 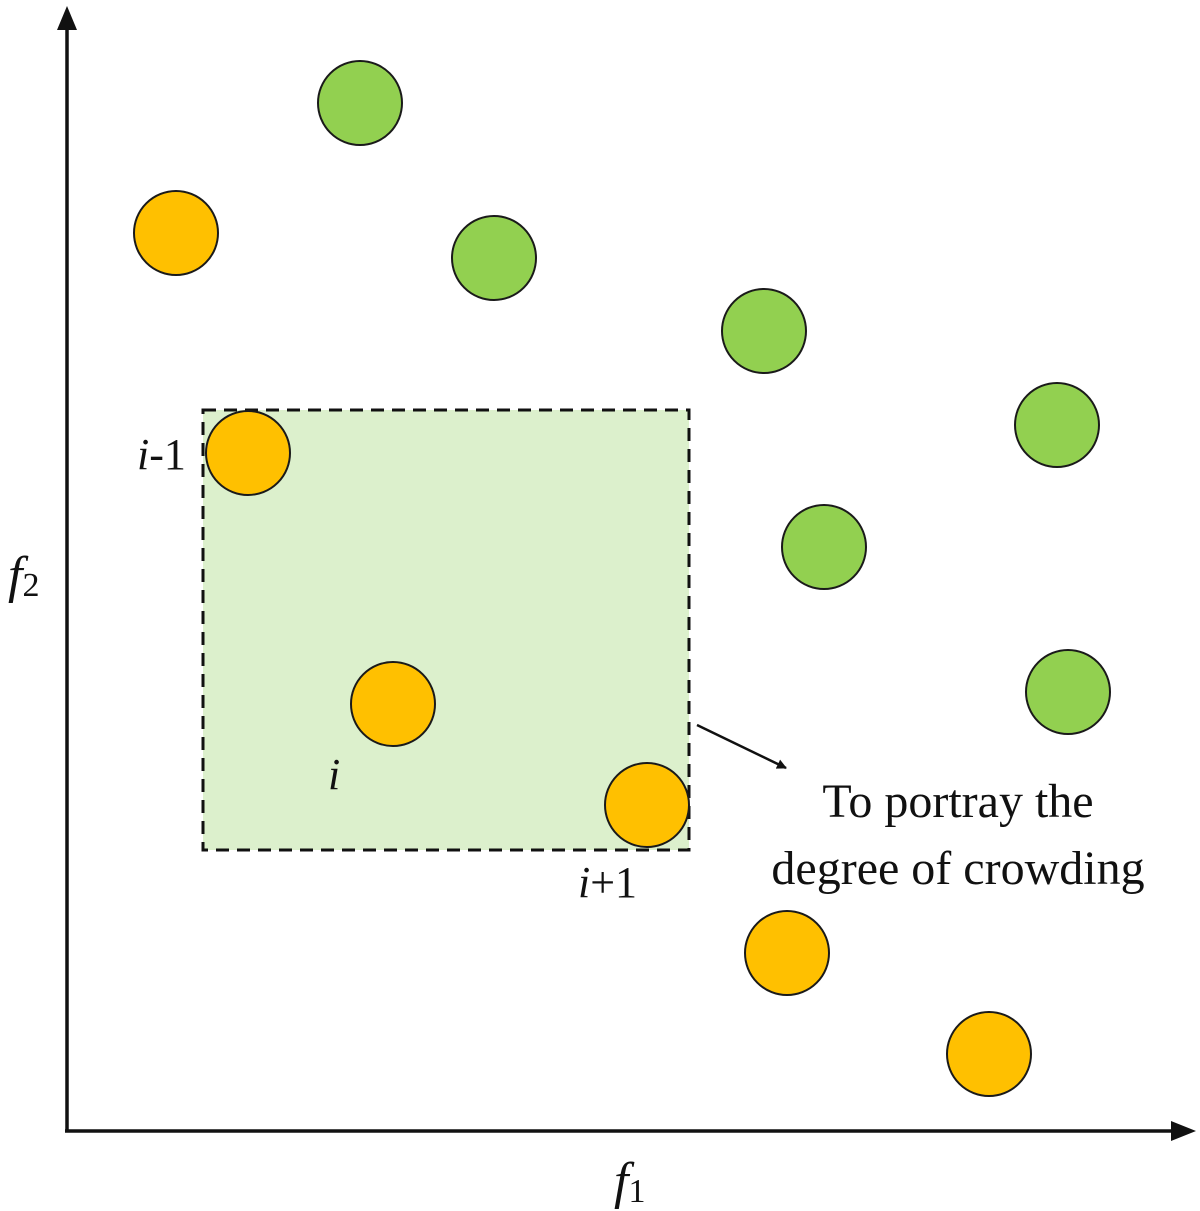 I want to click on x-axis-arrow-icon, so click(x=1183, y=1131).